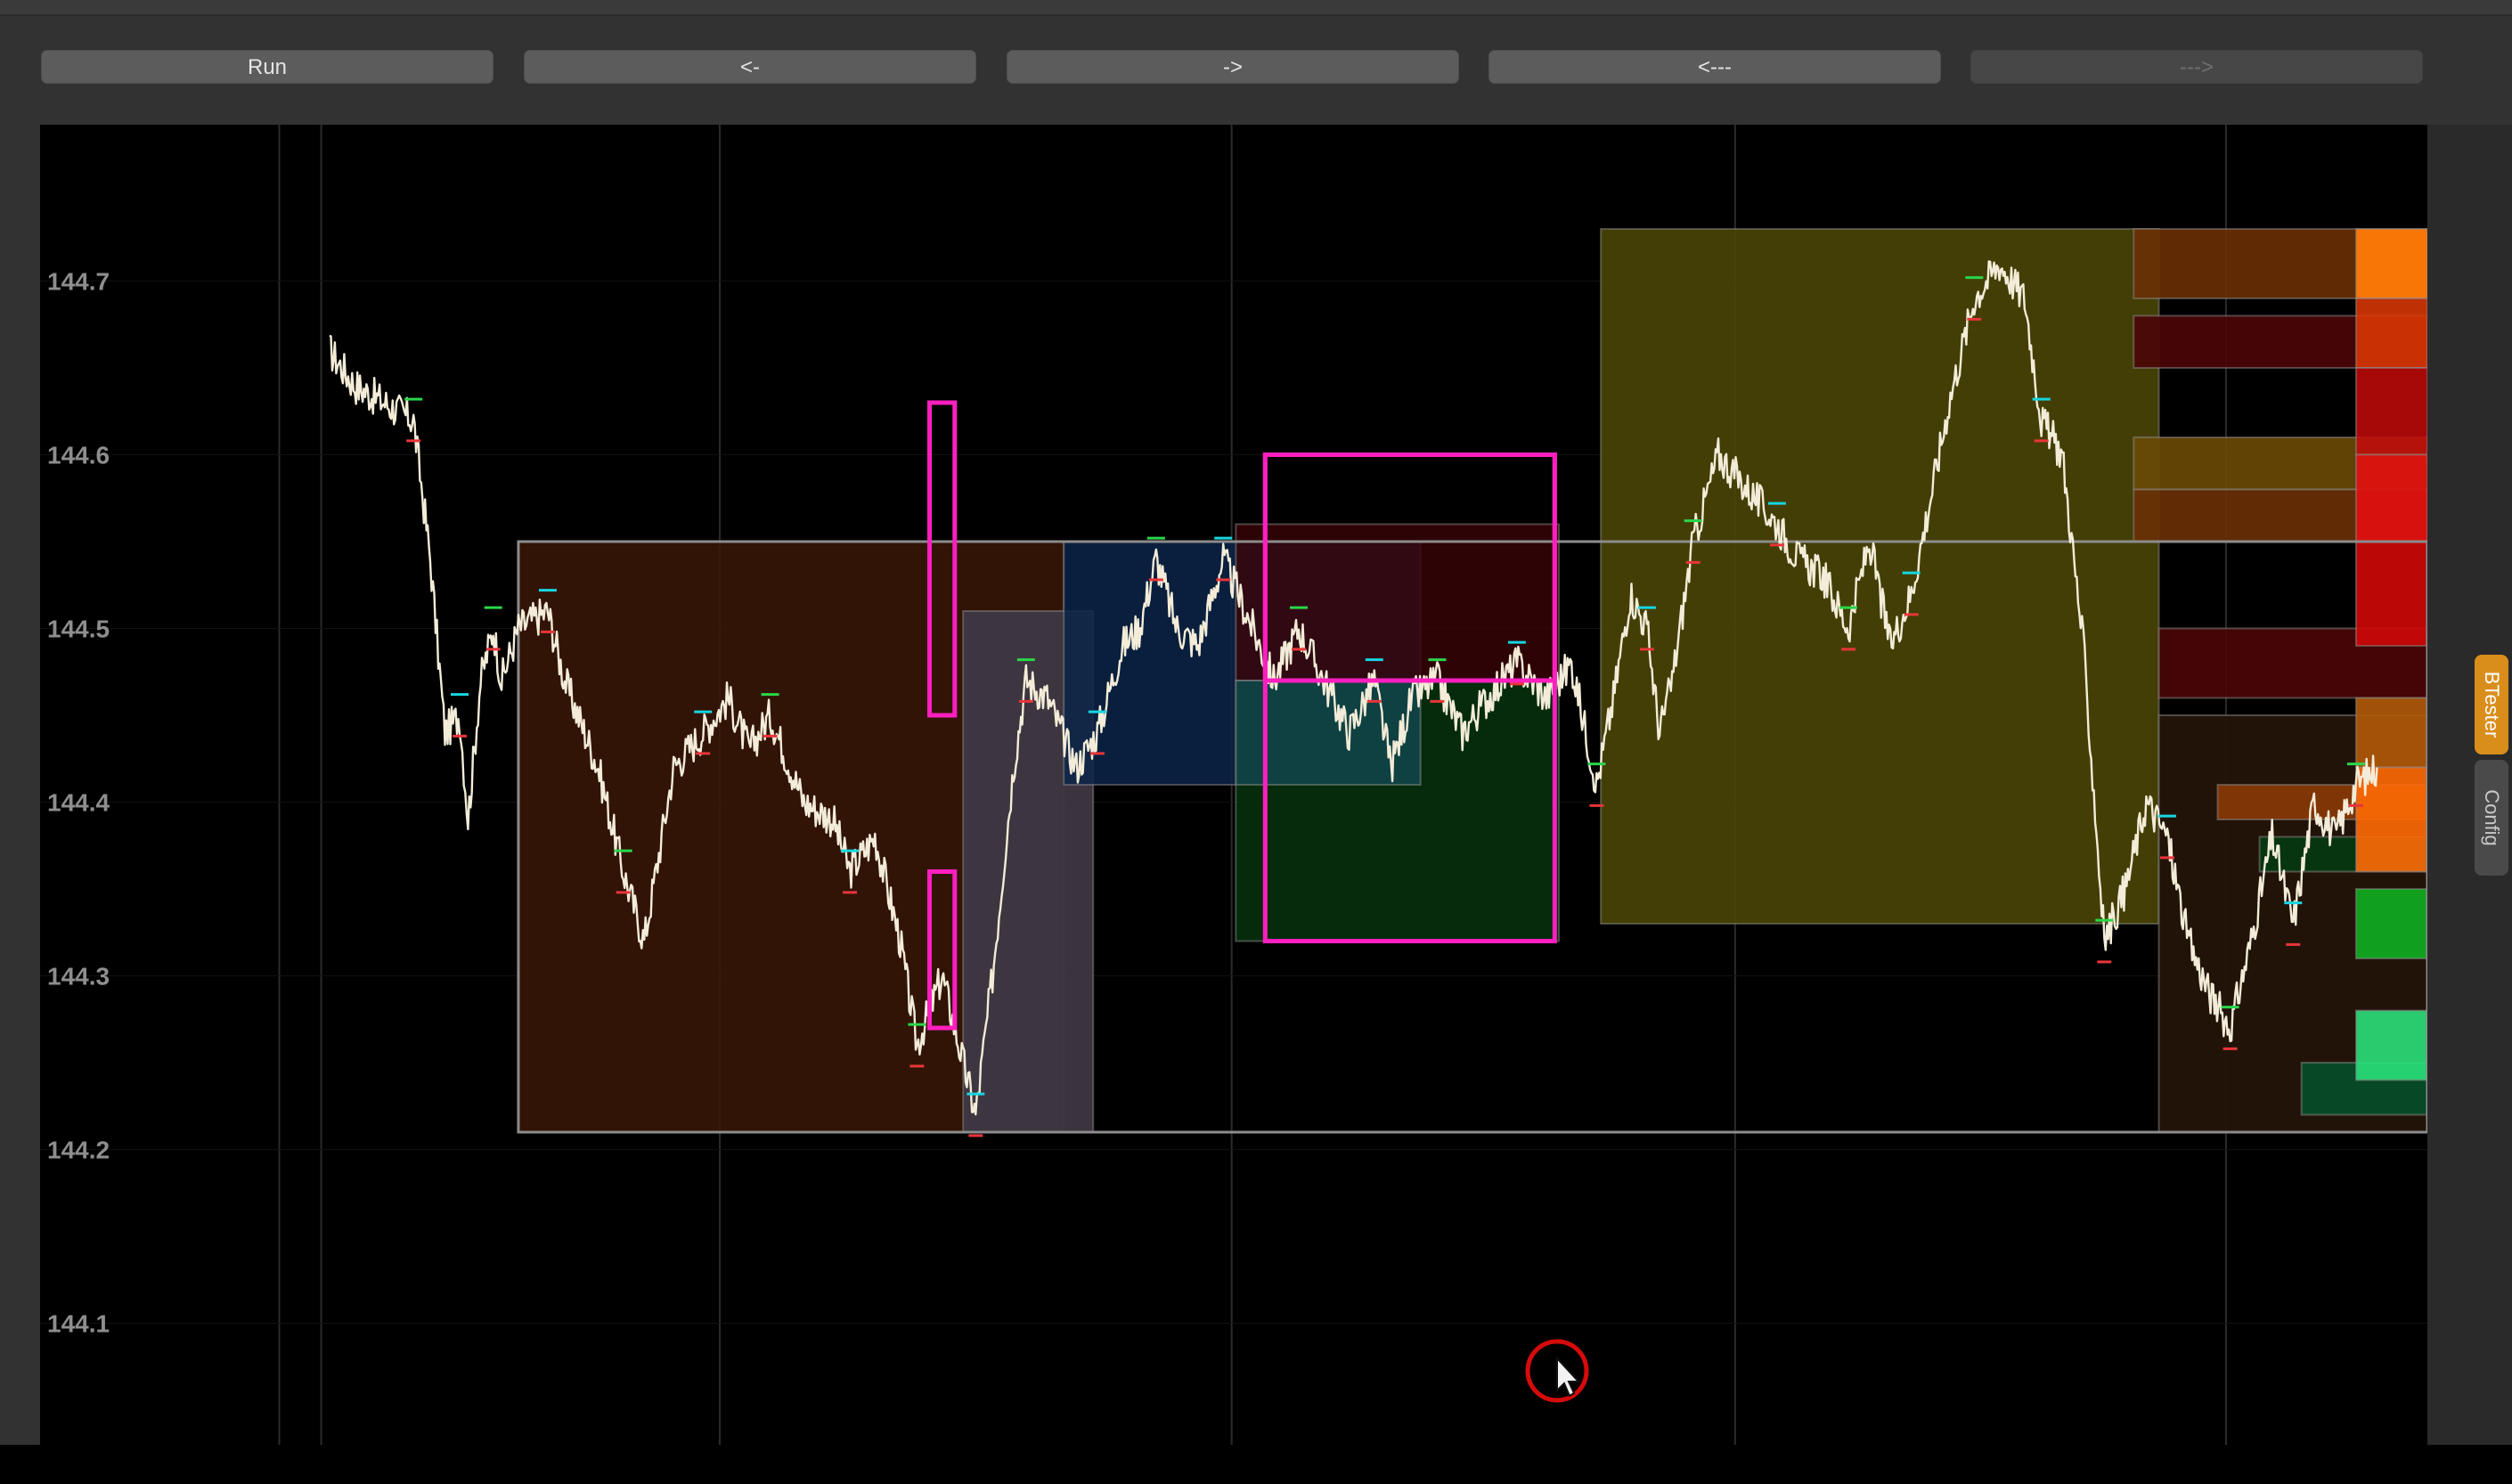  What do you see at coordinates (78, 977) in the screenshot?
I see `y-axis-tick-label: 144.3` at bounding box center [78, 977].